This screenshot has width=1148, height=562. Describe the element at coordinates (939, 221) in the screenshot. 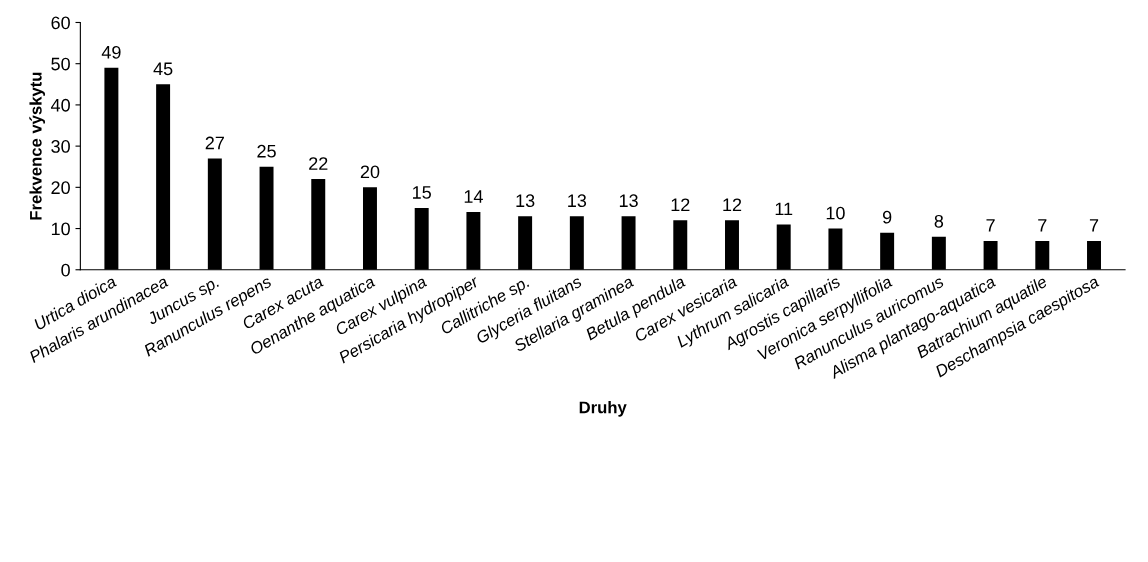

I see `data-label: 8` at that location.